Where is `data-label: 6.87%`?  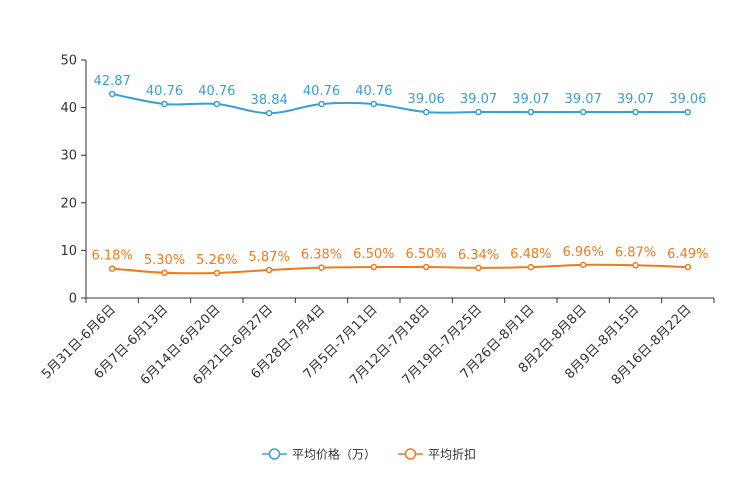
data-label: 6.87% is located at coordinates (635, 252).